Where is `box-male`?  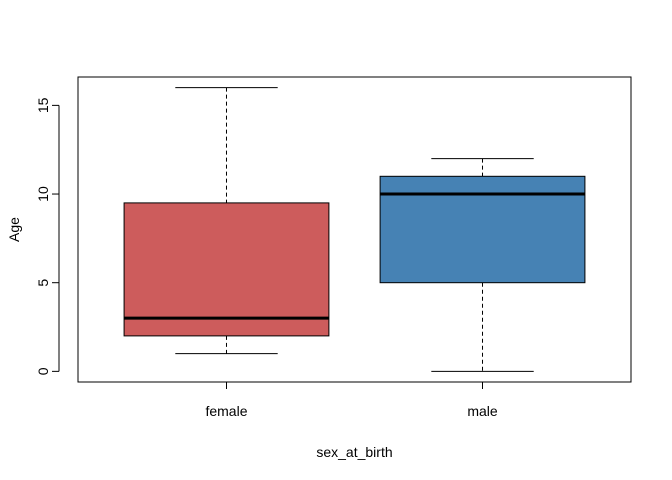 box-male is located at coordinates (482, 265).